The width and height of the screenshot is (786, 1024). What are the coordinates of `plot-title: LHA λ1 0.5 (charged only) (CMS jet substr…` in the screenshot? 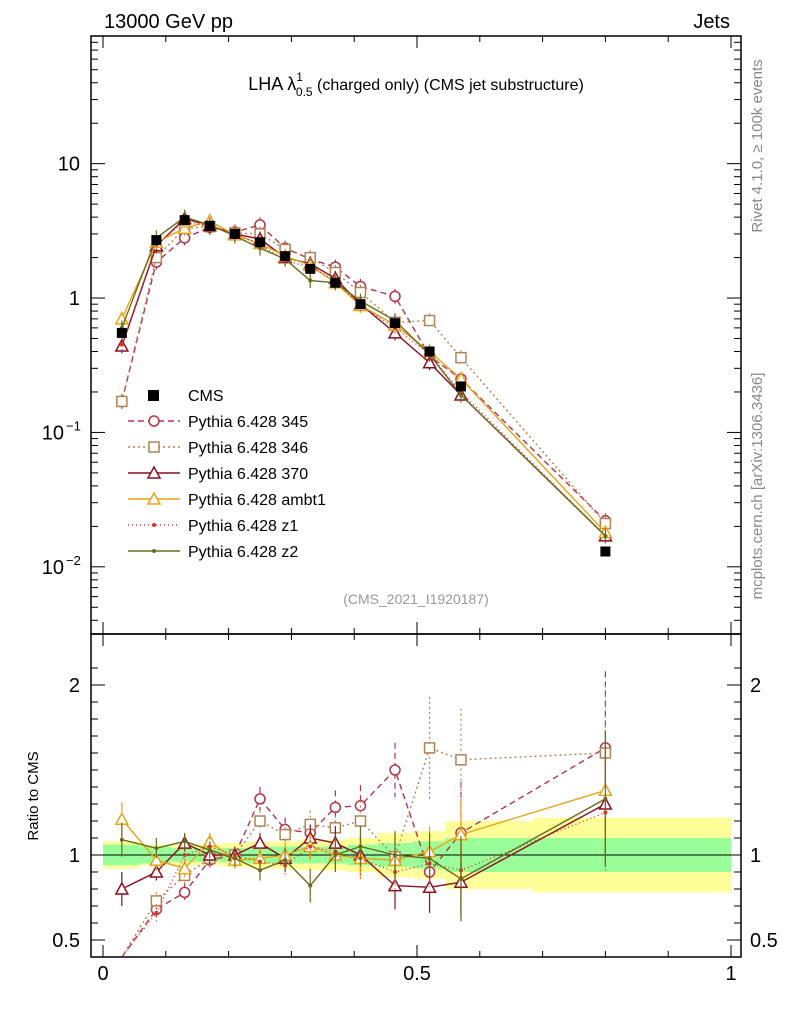 It's located at (416, 84).